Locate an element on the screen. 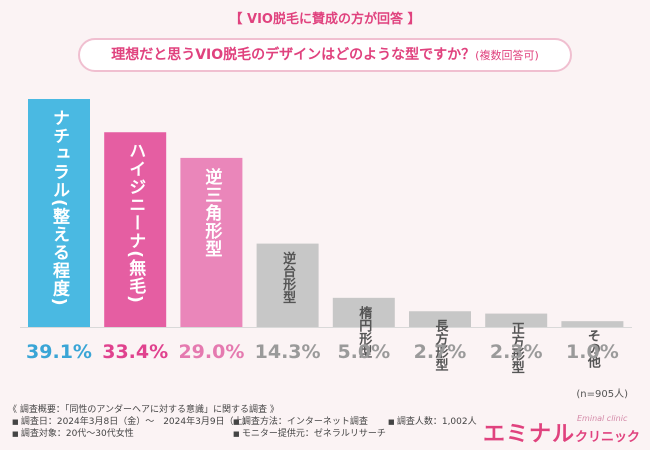 The height and width of the screenshot is (450, 650). category-label-5: 長方形型 is located at coordinates (441, 345).